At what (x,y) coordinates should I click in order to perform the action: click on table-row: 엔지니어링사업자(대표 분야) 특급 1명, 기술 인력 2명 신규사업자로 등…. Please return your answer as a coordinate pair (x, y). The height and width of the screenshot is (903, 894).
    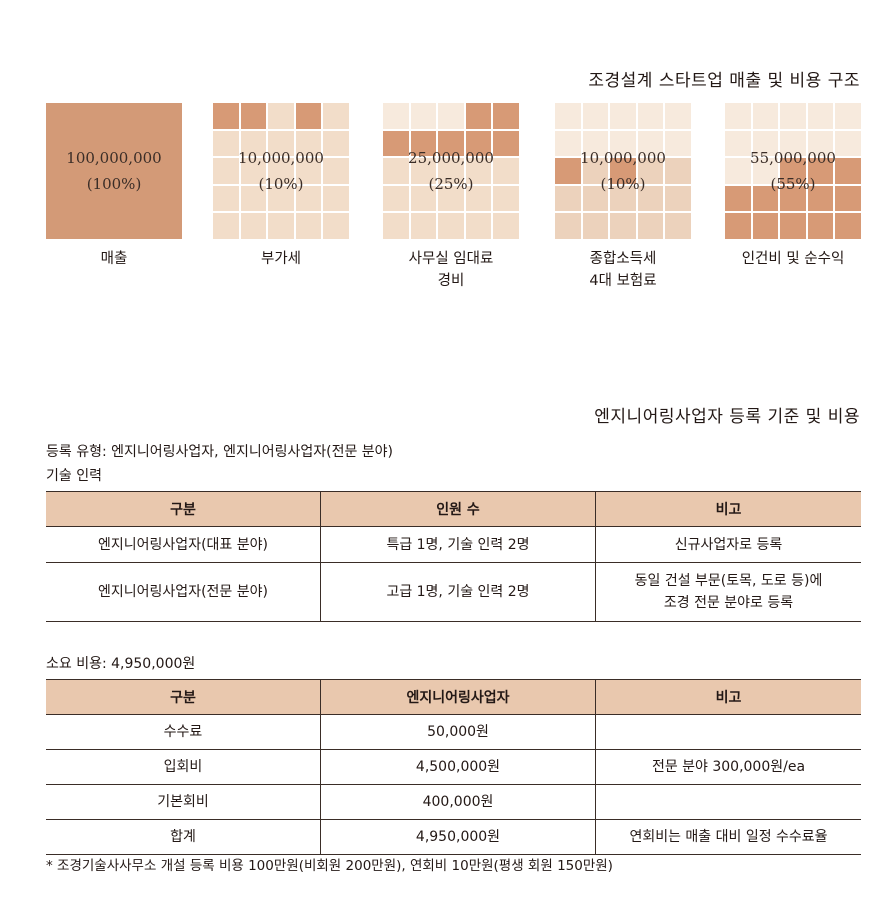
    Looking at the image, I should click on (453, 544).